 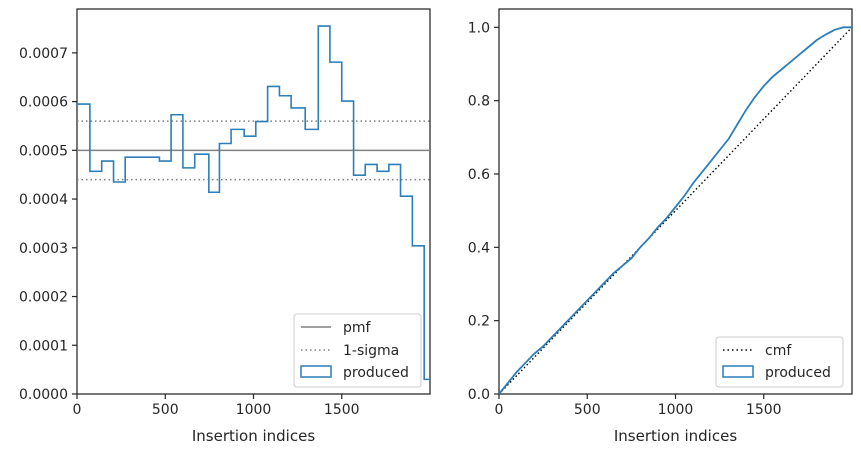 I want to click on y-tick-label: 1.0, so click(x=479, y=28).